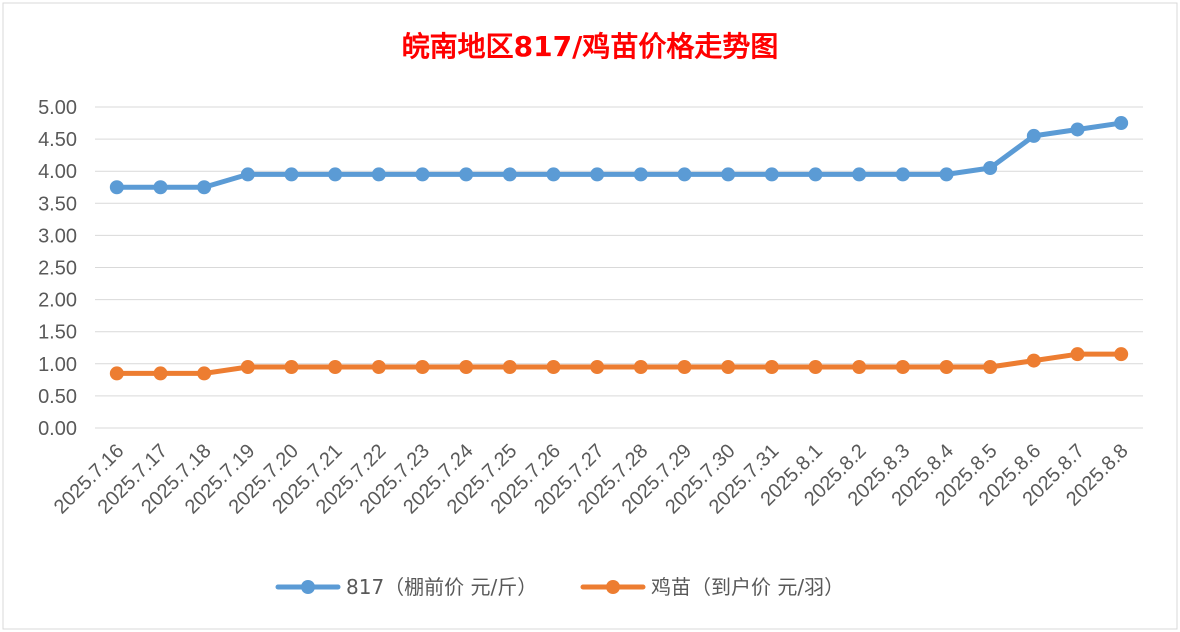  I want to click on y-tick-label: 0.00, so click(57, 429).